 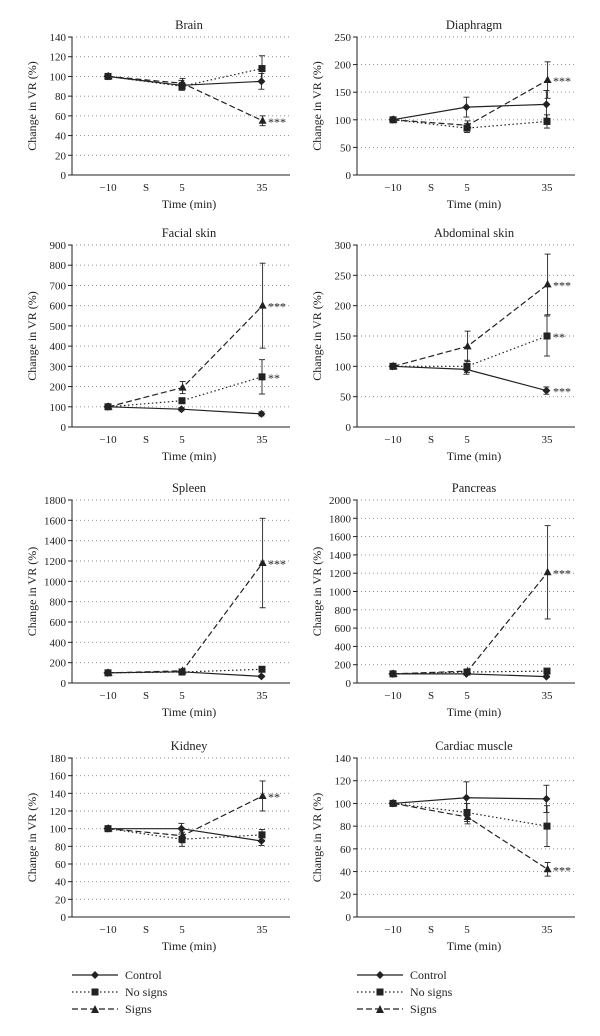 What do you see at coordinates (138, 1009) in the screenshot?
I see `legend-label: Signs` at bounding box center [138, 1009].